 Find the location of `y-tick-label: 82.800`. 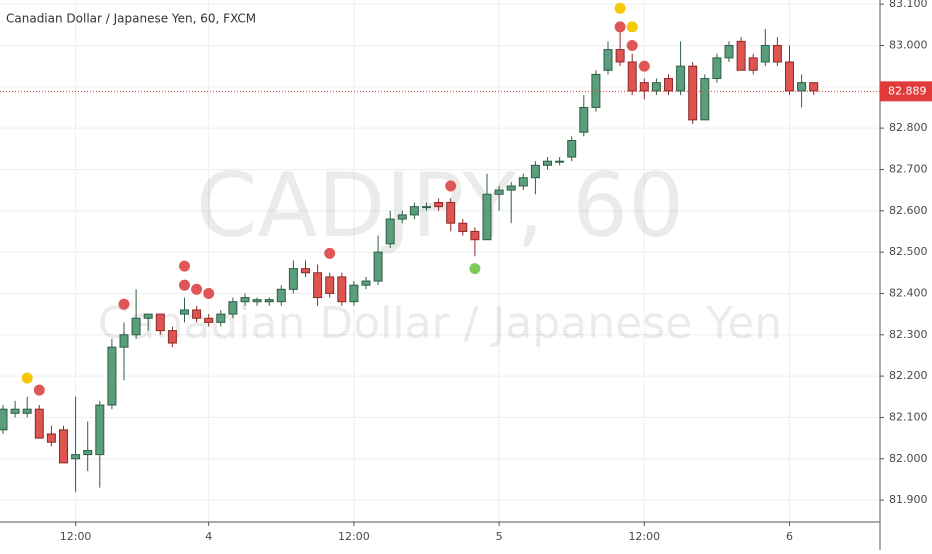

y-tick-label: 82.800 is located at coordinates (908, 127).